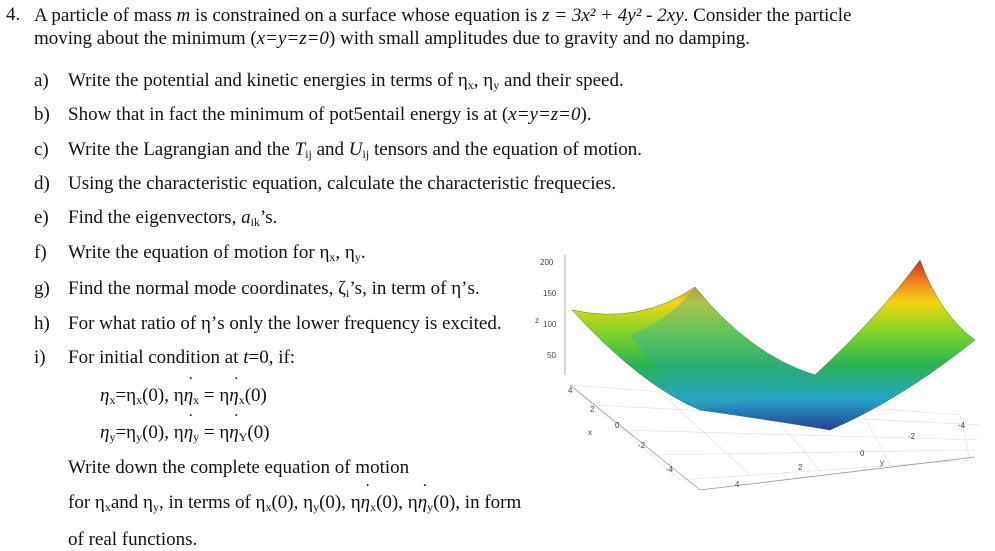 The height and width of the screenshot is (551, 995). Describe the element at coordinates (775, 432) in the screenshot. I see `floor-grid` at that location.